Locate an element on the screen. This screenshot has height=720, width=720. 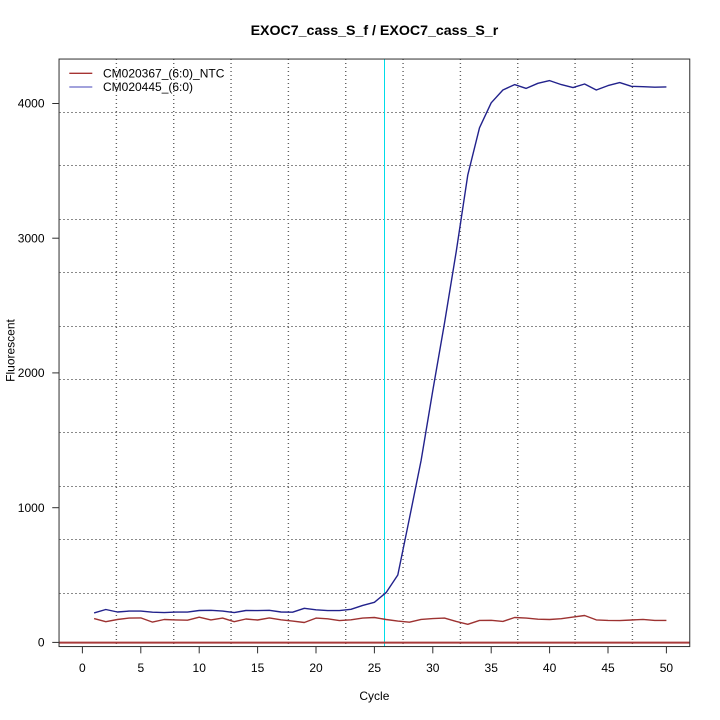
svg-text: 50 is located at coordinates (667, 668).